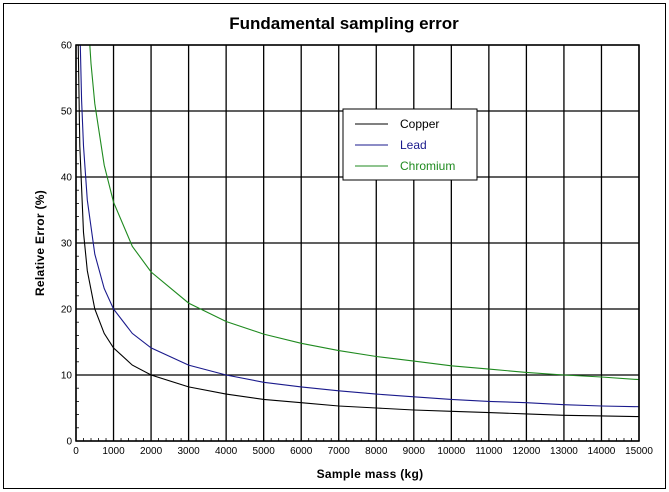  What do you see at coordinates (370, 474) in the screenshot?
I see `x-axis-label: Sample mass (kg)` at bounding box center [370, 474].